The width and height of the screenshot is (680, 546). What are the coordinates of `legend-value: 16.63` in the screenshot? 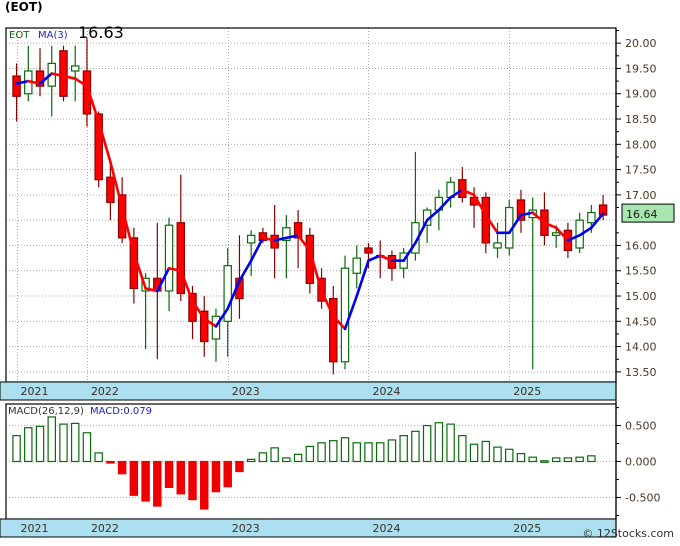 It's located at (101, 32).